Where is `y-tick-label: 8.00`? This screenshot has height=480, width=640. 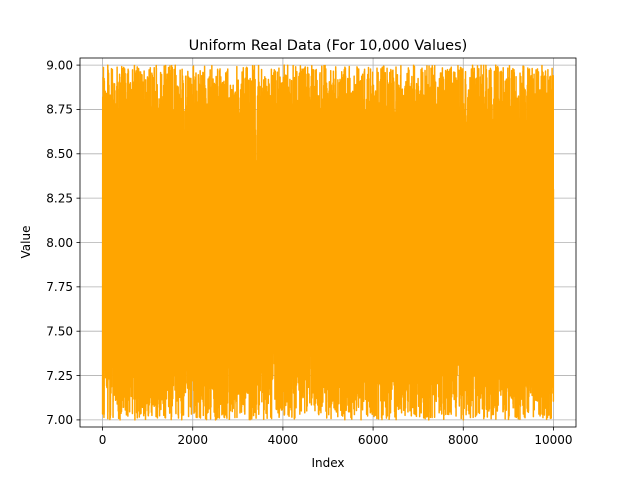
y-tick-label: 8.00 is located at coordinates (59, 243).